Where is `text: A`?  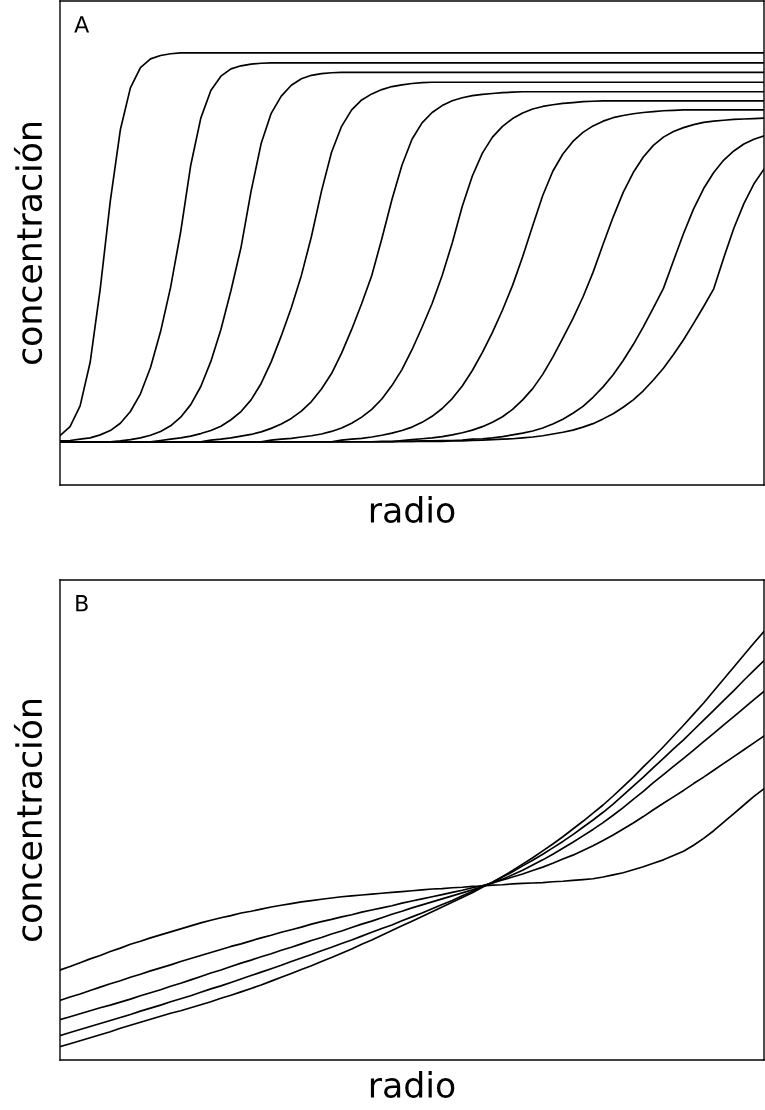
text: A is located at coordinates (82, 24).